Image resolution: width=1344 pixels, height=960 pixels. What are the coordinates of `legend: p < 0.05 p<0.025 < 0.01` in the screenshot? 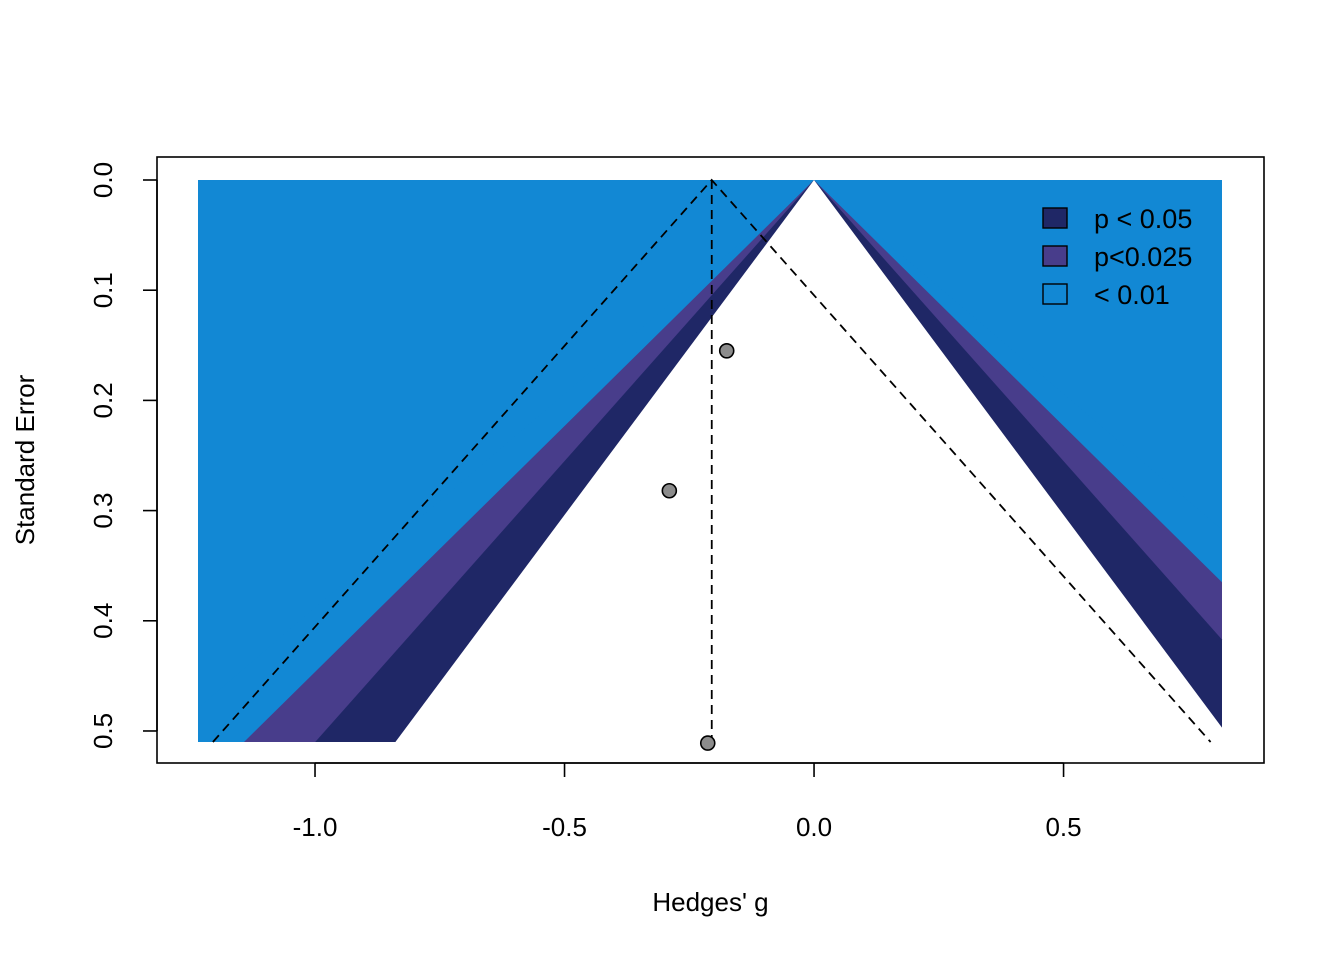 It's located at (1117, 257).